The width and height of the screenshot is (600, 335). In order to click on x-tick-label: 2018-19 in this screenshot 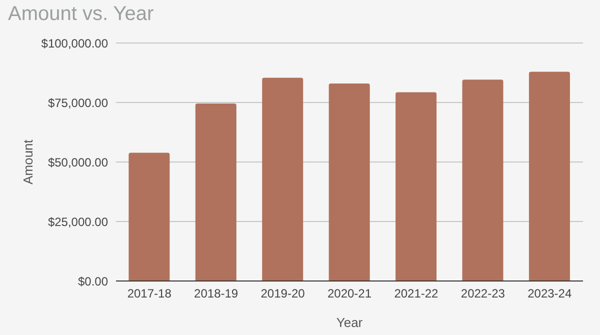, I will do `click(216, 293)`.